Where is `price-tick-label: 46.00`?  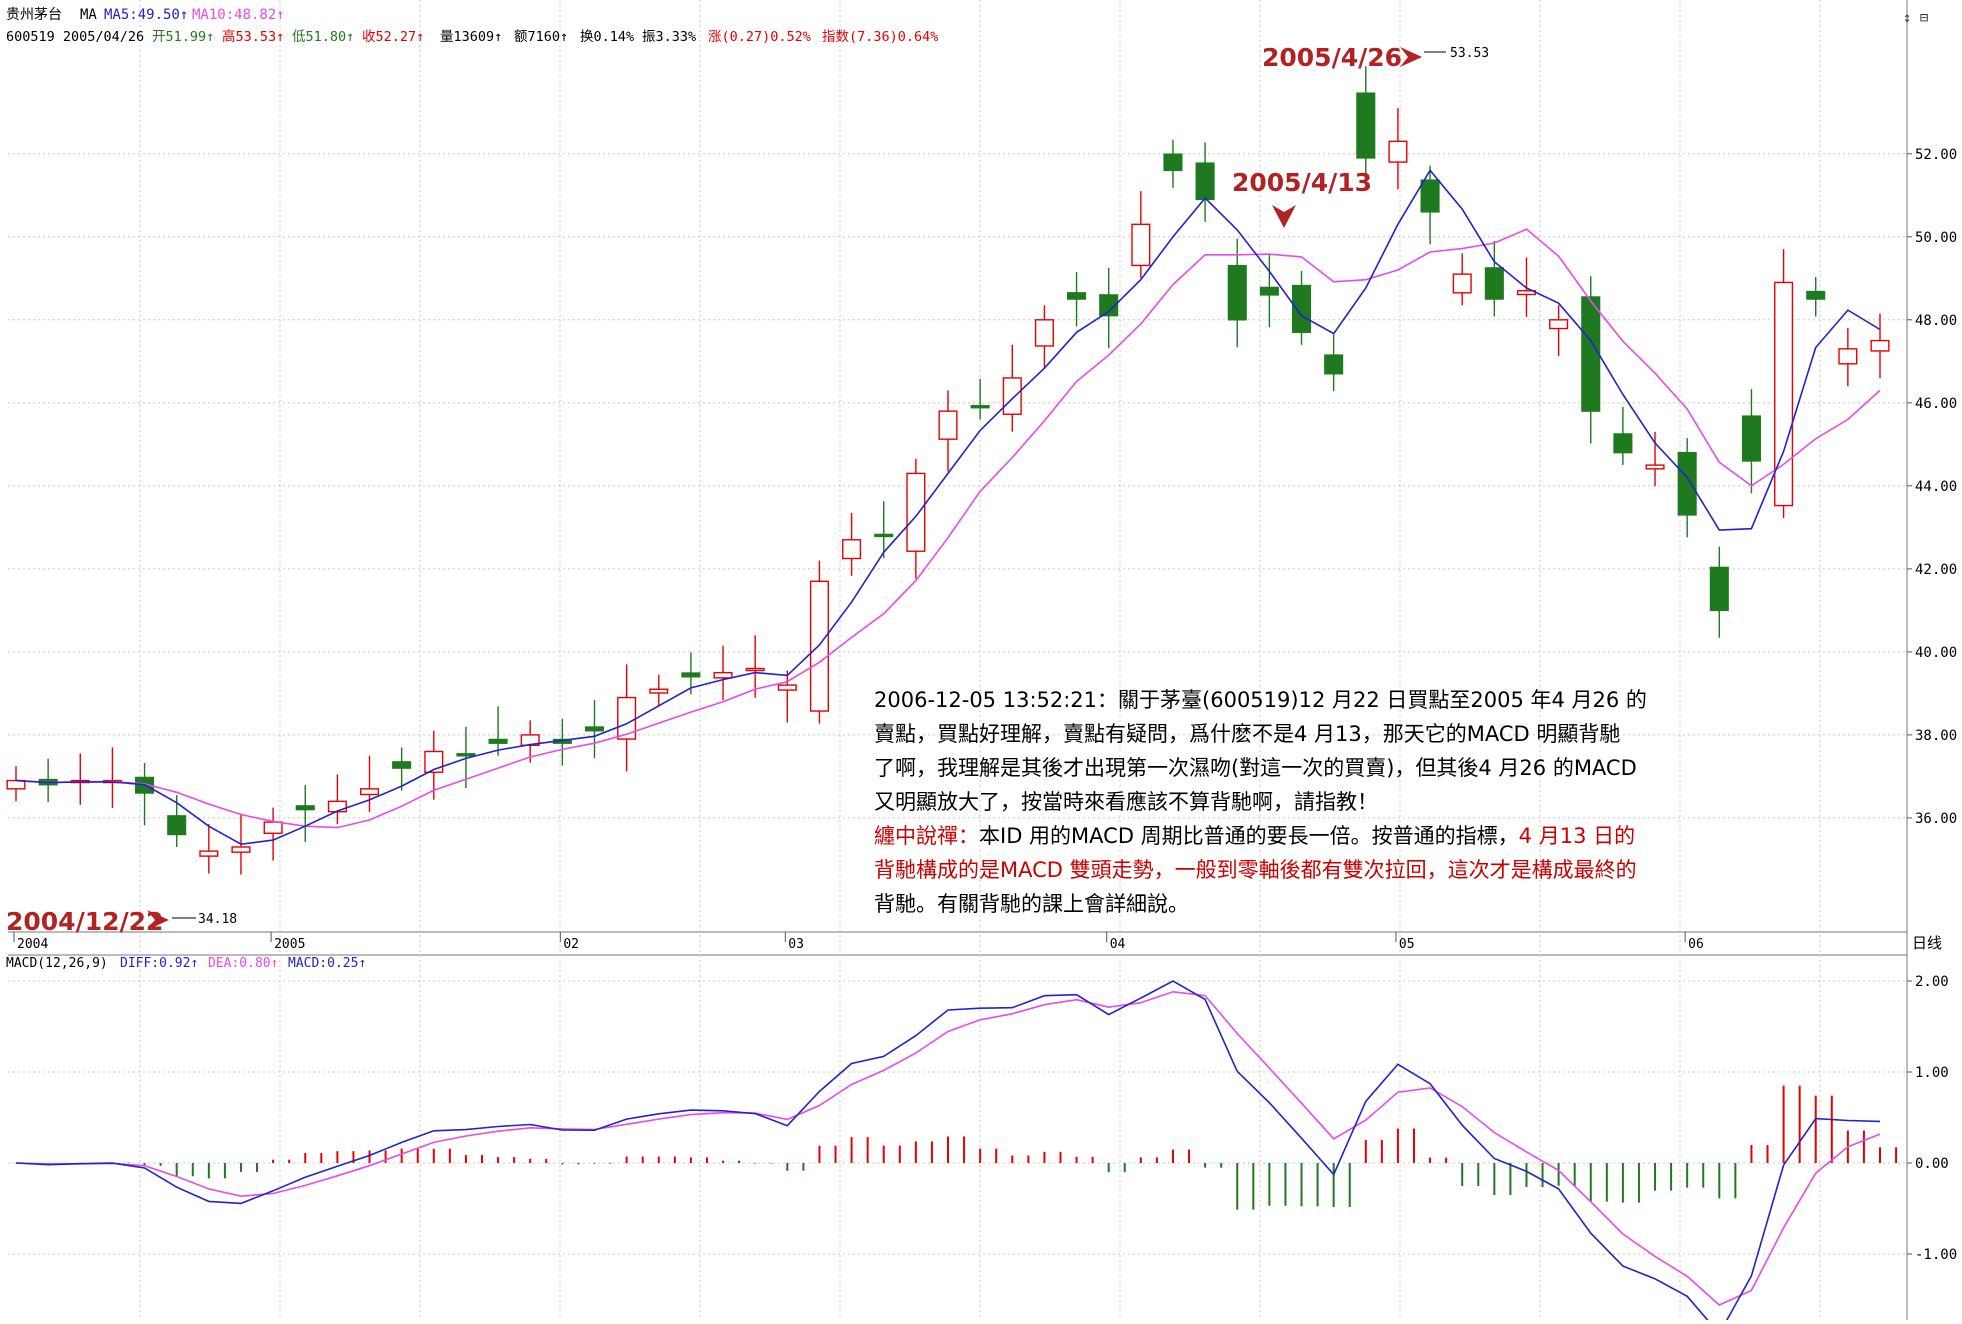
price-tick-label: 46.00 is located at coordinates (1936, 404).